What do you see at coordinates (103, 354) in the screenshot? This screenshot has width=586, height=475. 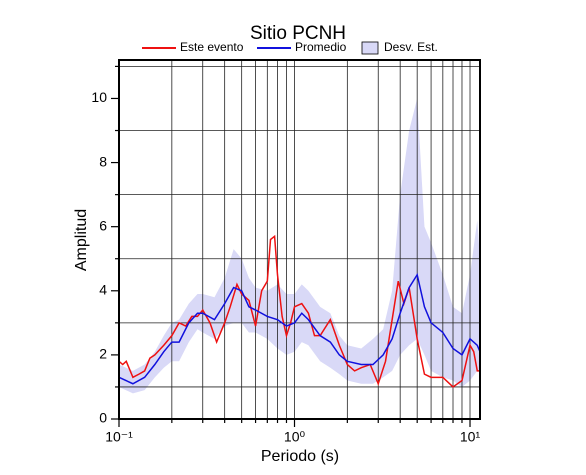 I see `y-tick-label: 2` at bounding box center [103, 354].